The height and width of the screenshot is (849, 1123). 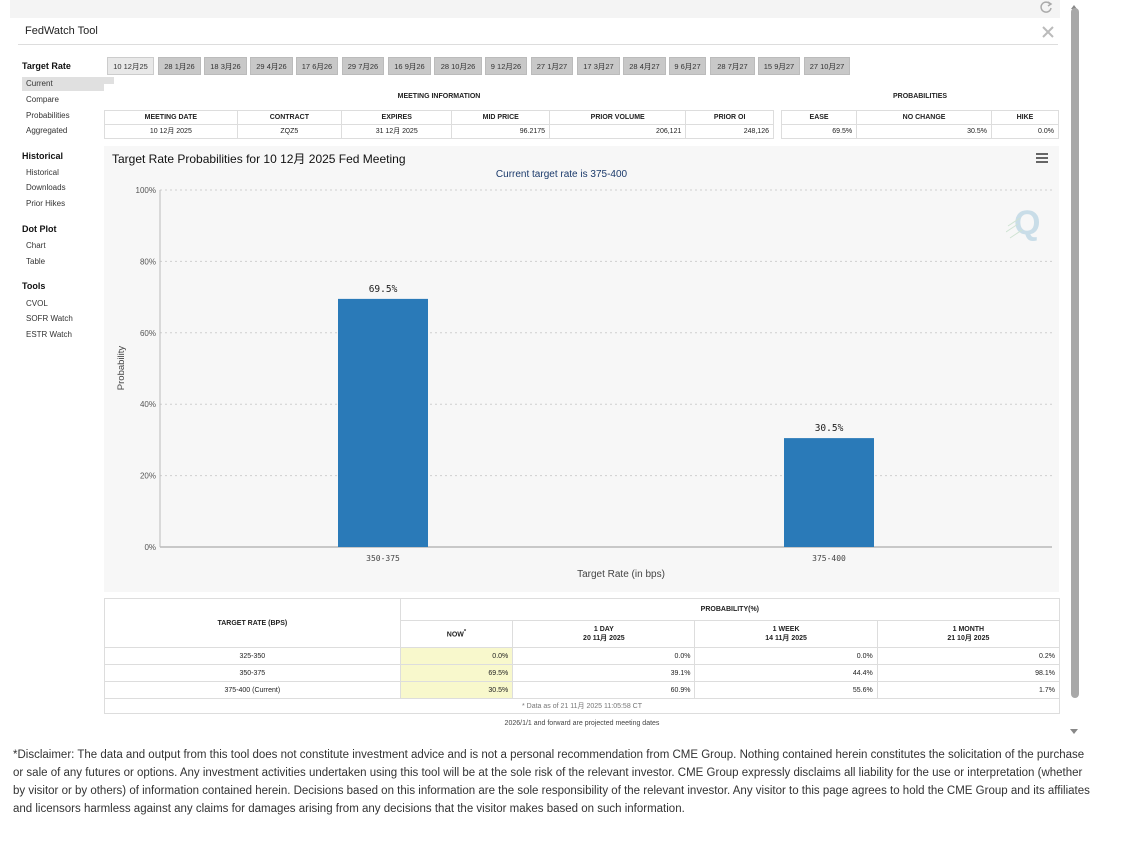 What do you see at coordinates (819, 131) in the screenshot?
I see `table-cell: 69.5%` at bounding box center [819, 131].